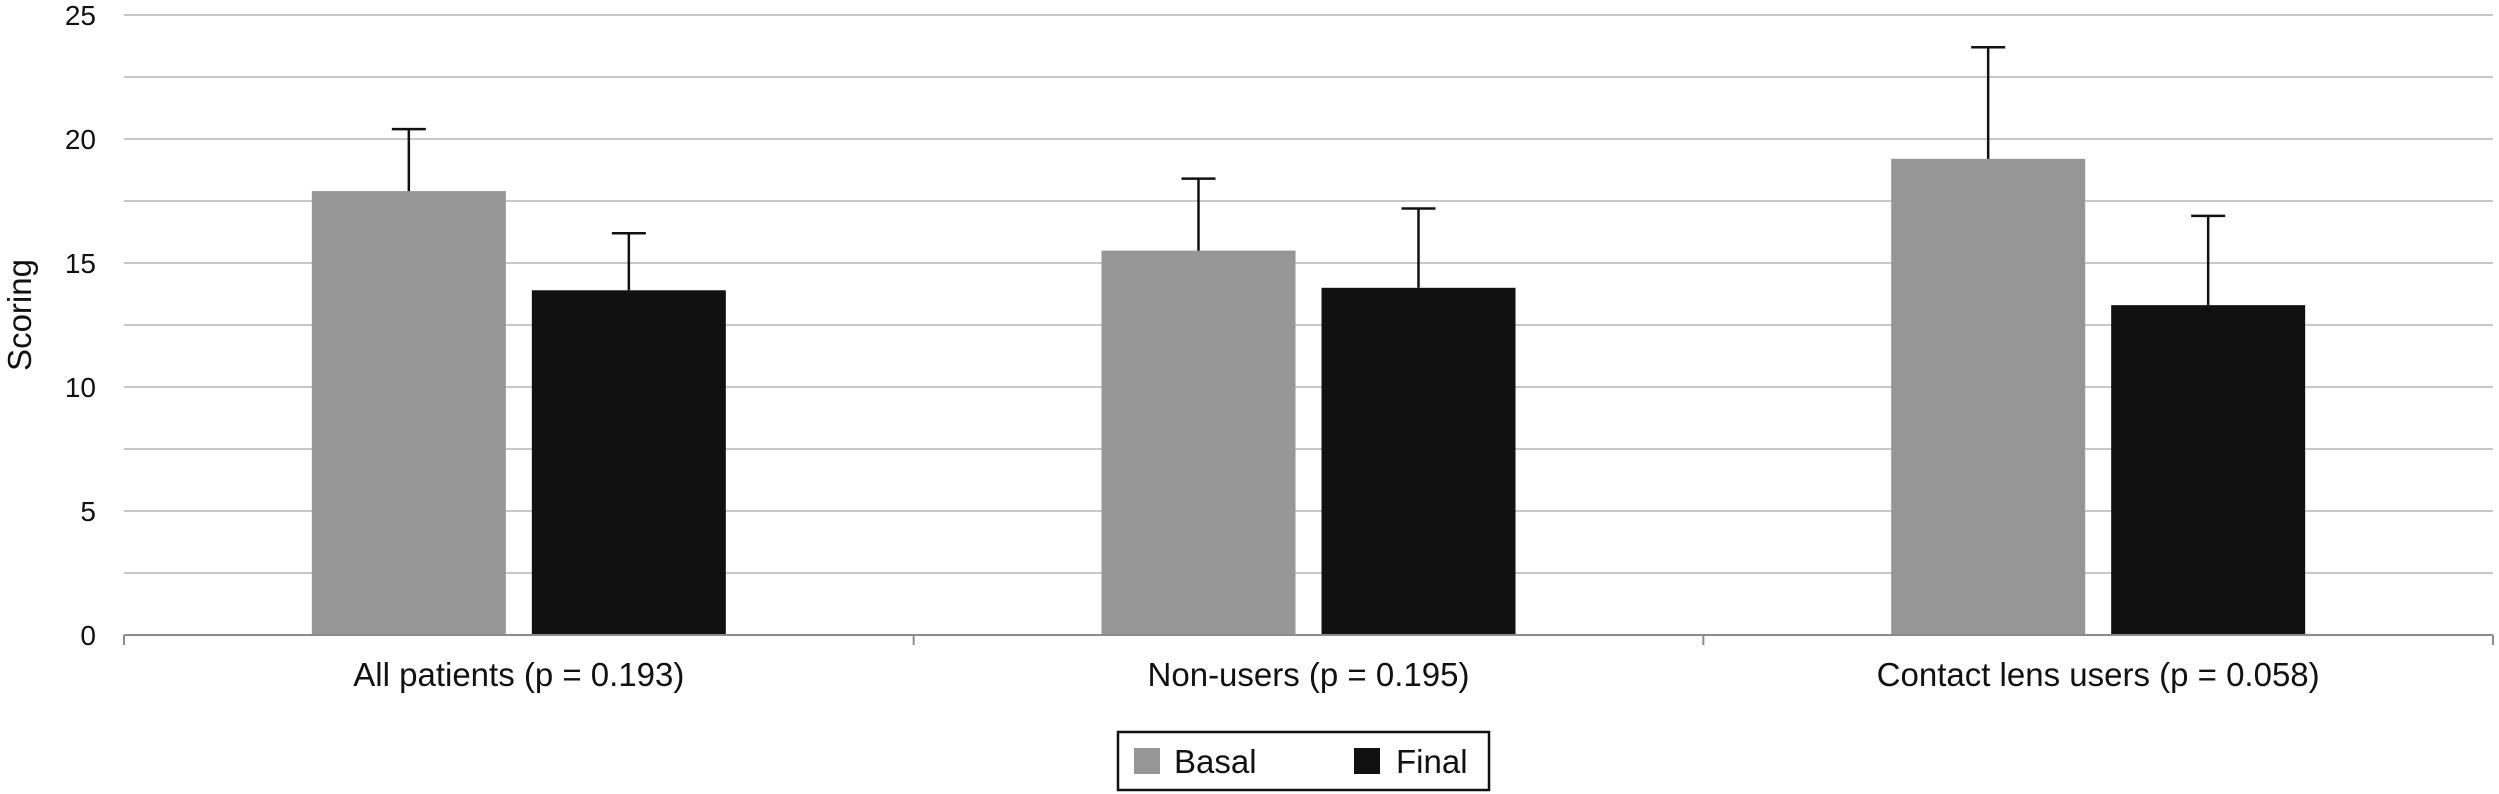  Describe the element at coordinates (1215, 761) in the screenshot. I see `legend-label-basal: Basal` at that location.